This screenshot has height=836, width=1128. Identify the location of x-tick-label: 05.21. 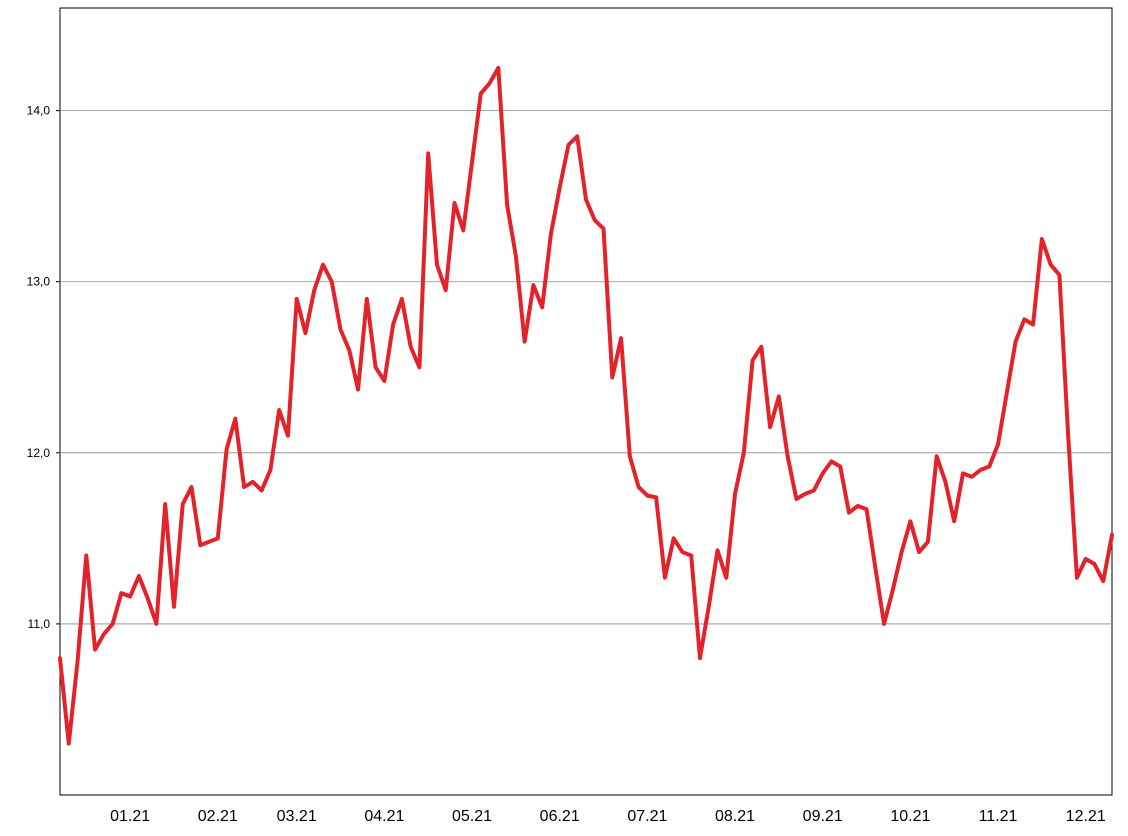
(472, 816).